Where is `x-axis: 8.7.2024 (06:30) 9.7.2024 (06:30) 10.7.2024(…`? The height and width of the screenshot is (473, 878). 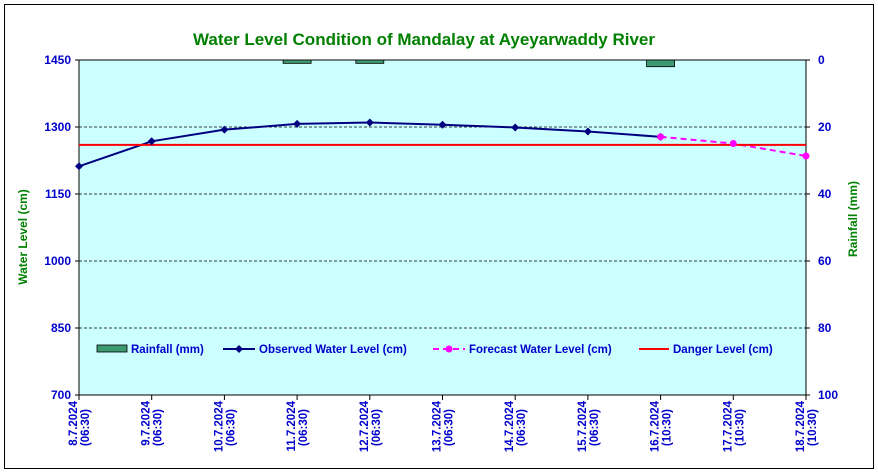 x-axis: 8.7.2024 (06:30) 9.7.2024 (06:30) 10.7.2024(… is located at coordinates (443, 423).